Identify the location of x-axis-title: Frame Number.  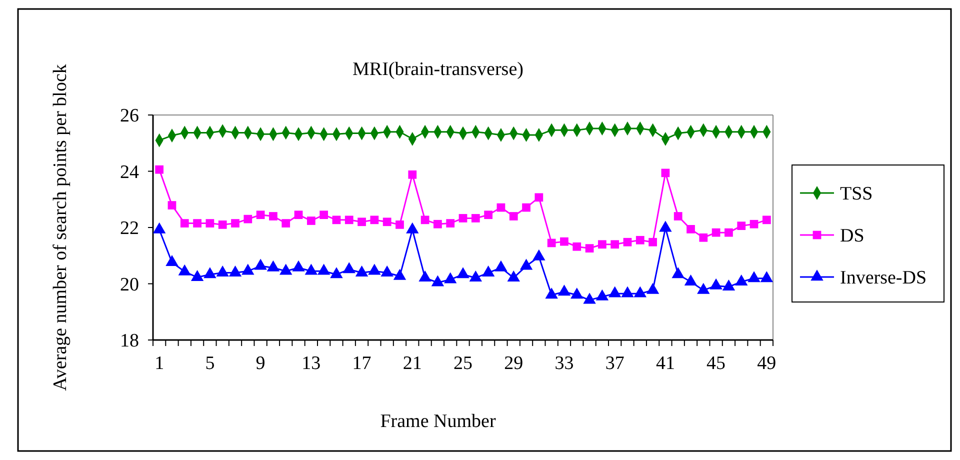
(438, 421).